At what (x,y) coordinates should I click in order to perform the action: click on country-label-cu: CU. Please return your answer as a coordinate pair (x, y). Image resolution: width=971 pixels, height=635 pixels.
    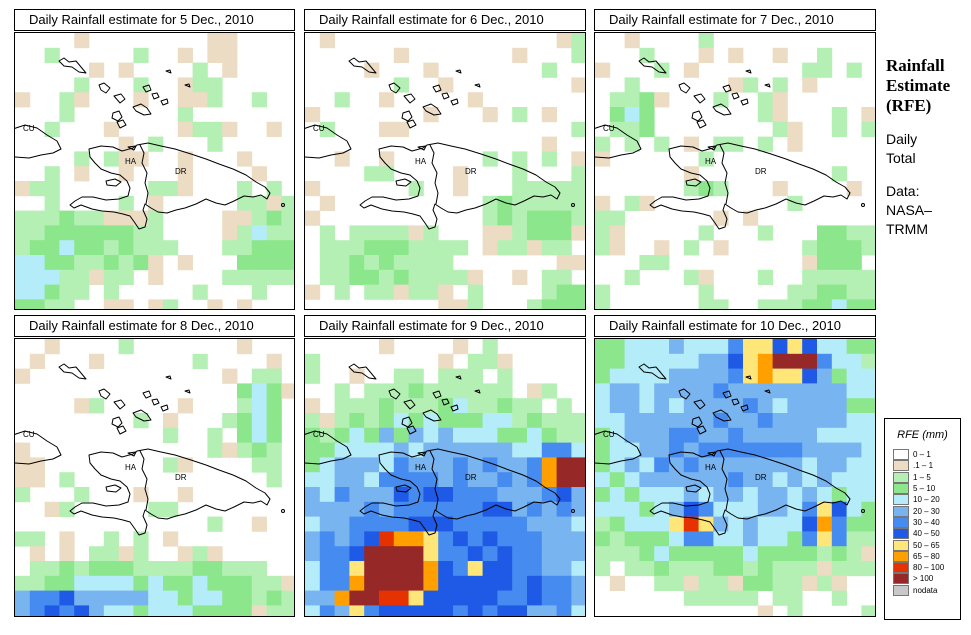
    Looking at the image, I should click on (609, 434).